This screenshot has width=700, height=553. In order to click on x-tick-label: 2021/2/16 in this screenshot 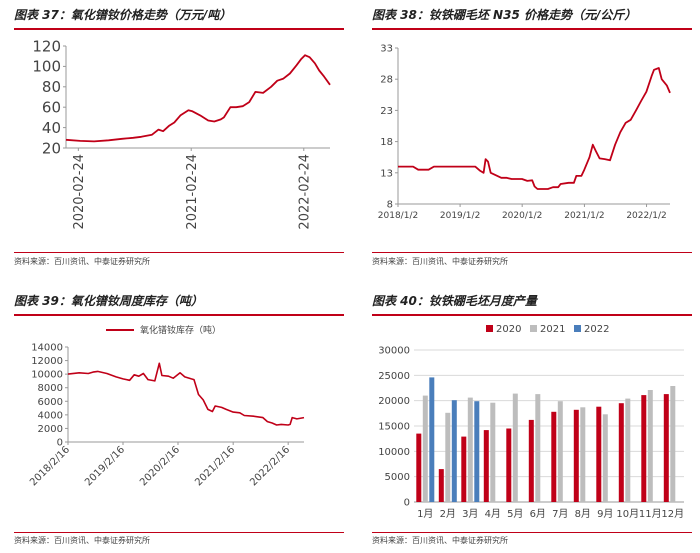, I will do `click(215, 466)`.